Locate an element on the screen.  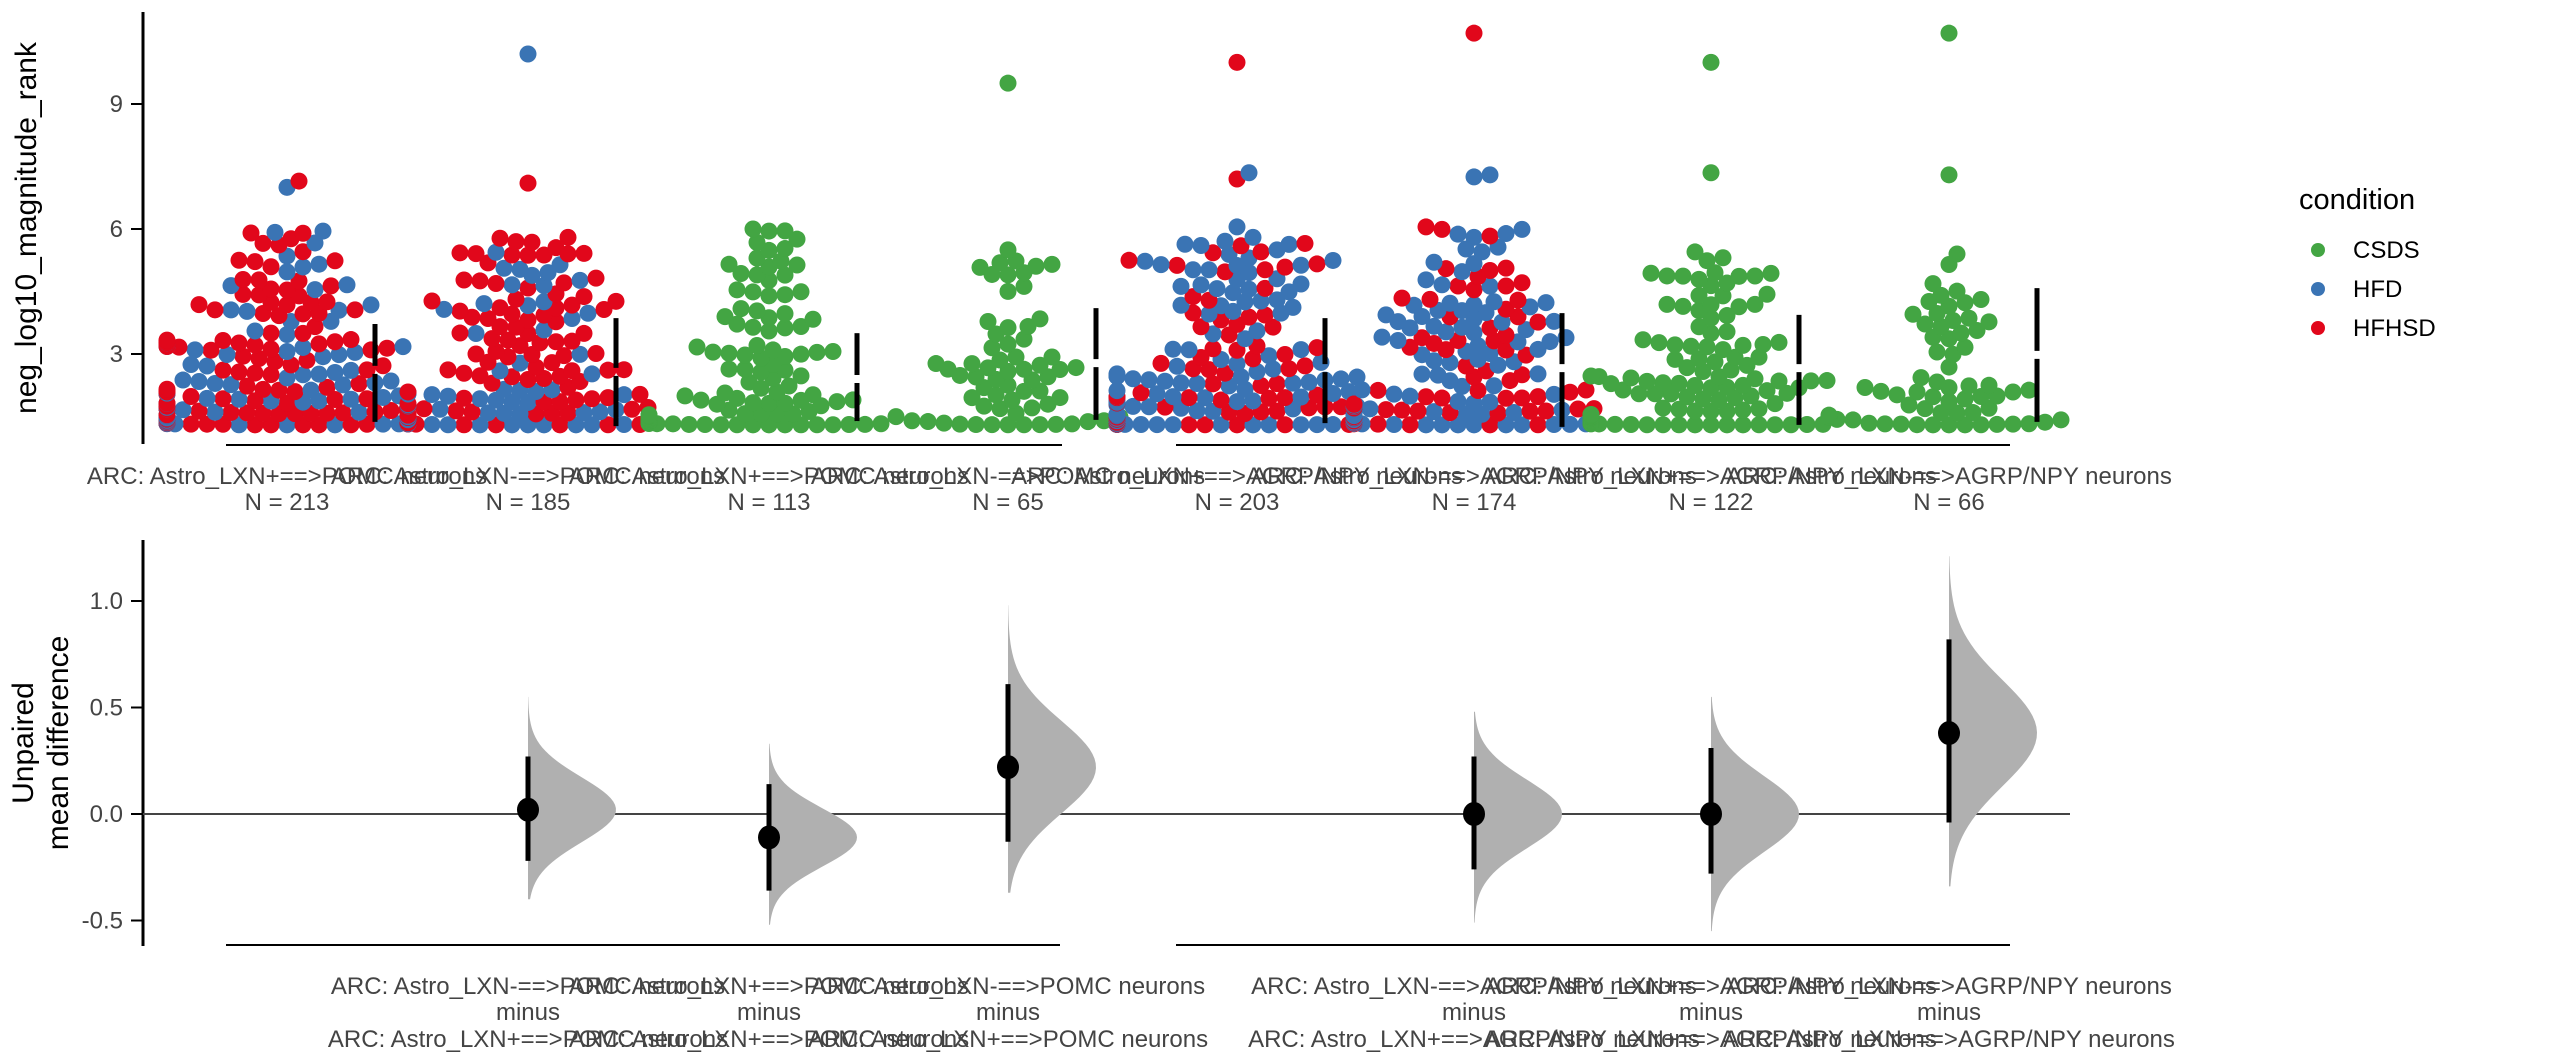
sd-bars is located at coordinates (1206, 357).